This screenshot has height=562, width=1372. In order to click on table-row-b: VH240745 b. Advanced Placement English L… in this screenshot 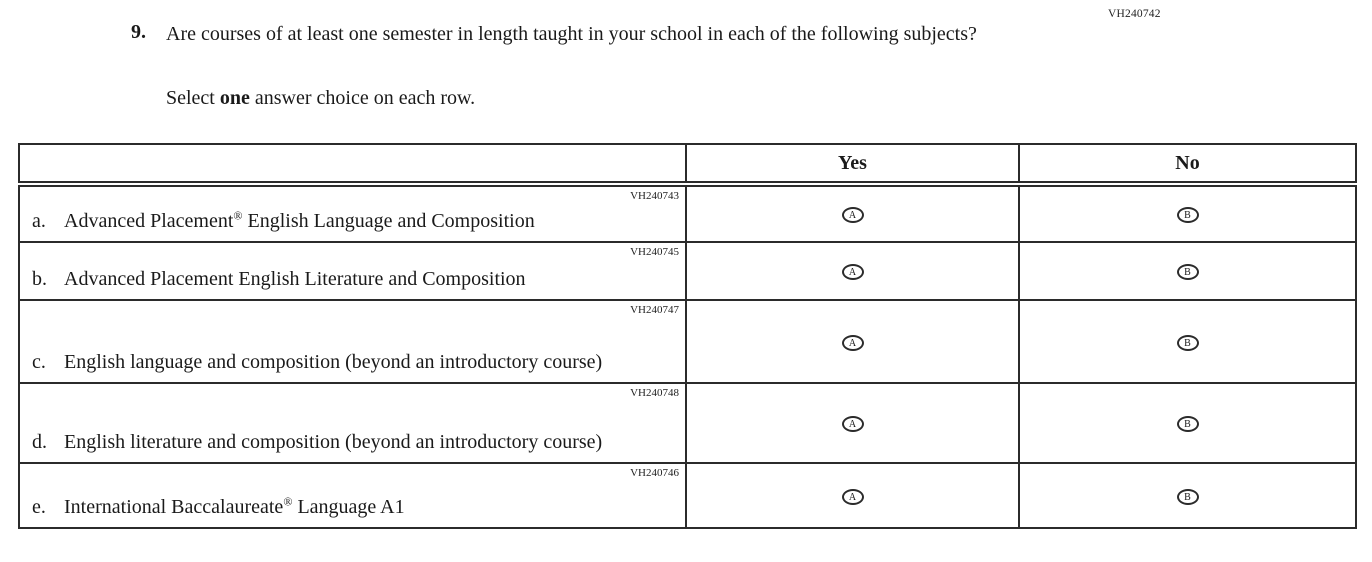, I will do `click(687, 271)`.